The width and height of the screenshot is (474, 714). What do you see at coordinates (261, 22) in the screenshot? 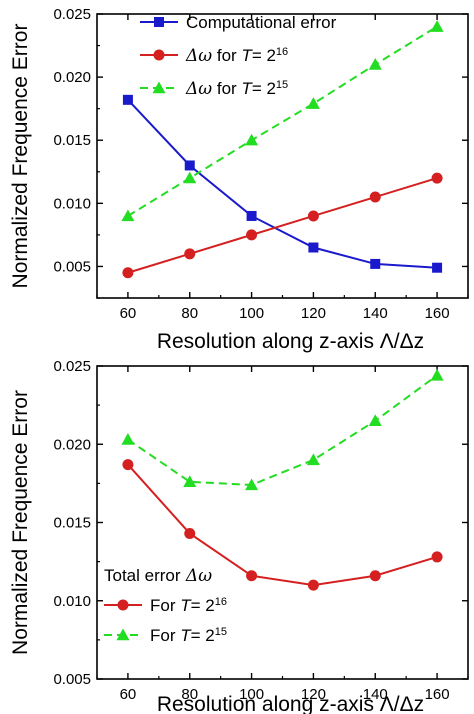
I see `legend-label: Computational error` at bounding box center [261, 22].